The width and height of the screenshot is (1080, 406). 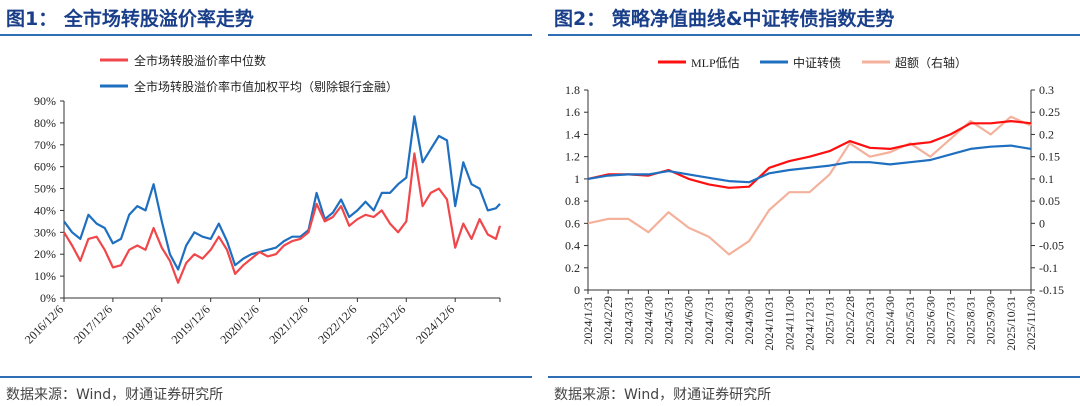 What do you see at coordinates (1046, 134) in the screenshot?
I see `y-right-tick-label: 0.2` at bounding box center [1046, 134].